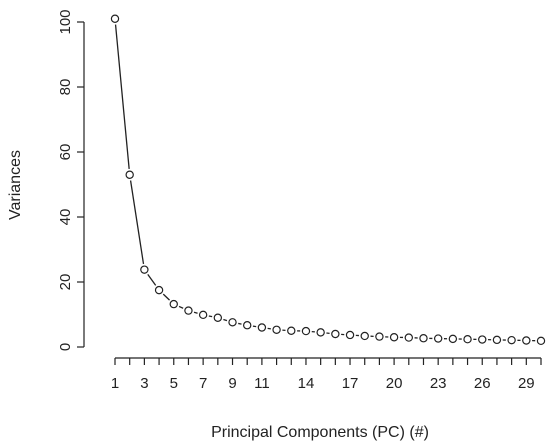 Image resolution: width=550 pixels, height=446 pixels. What do you see at coordinates (232, 383) in the screenshot?
I see `x-tick-label: 9` at bounding box center [232, 383].